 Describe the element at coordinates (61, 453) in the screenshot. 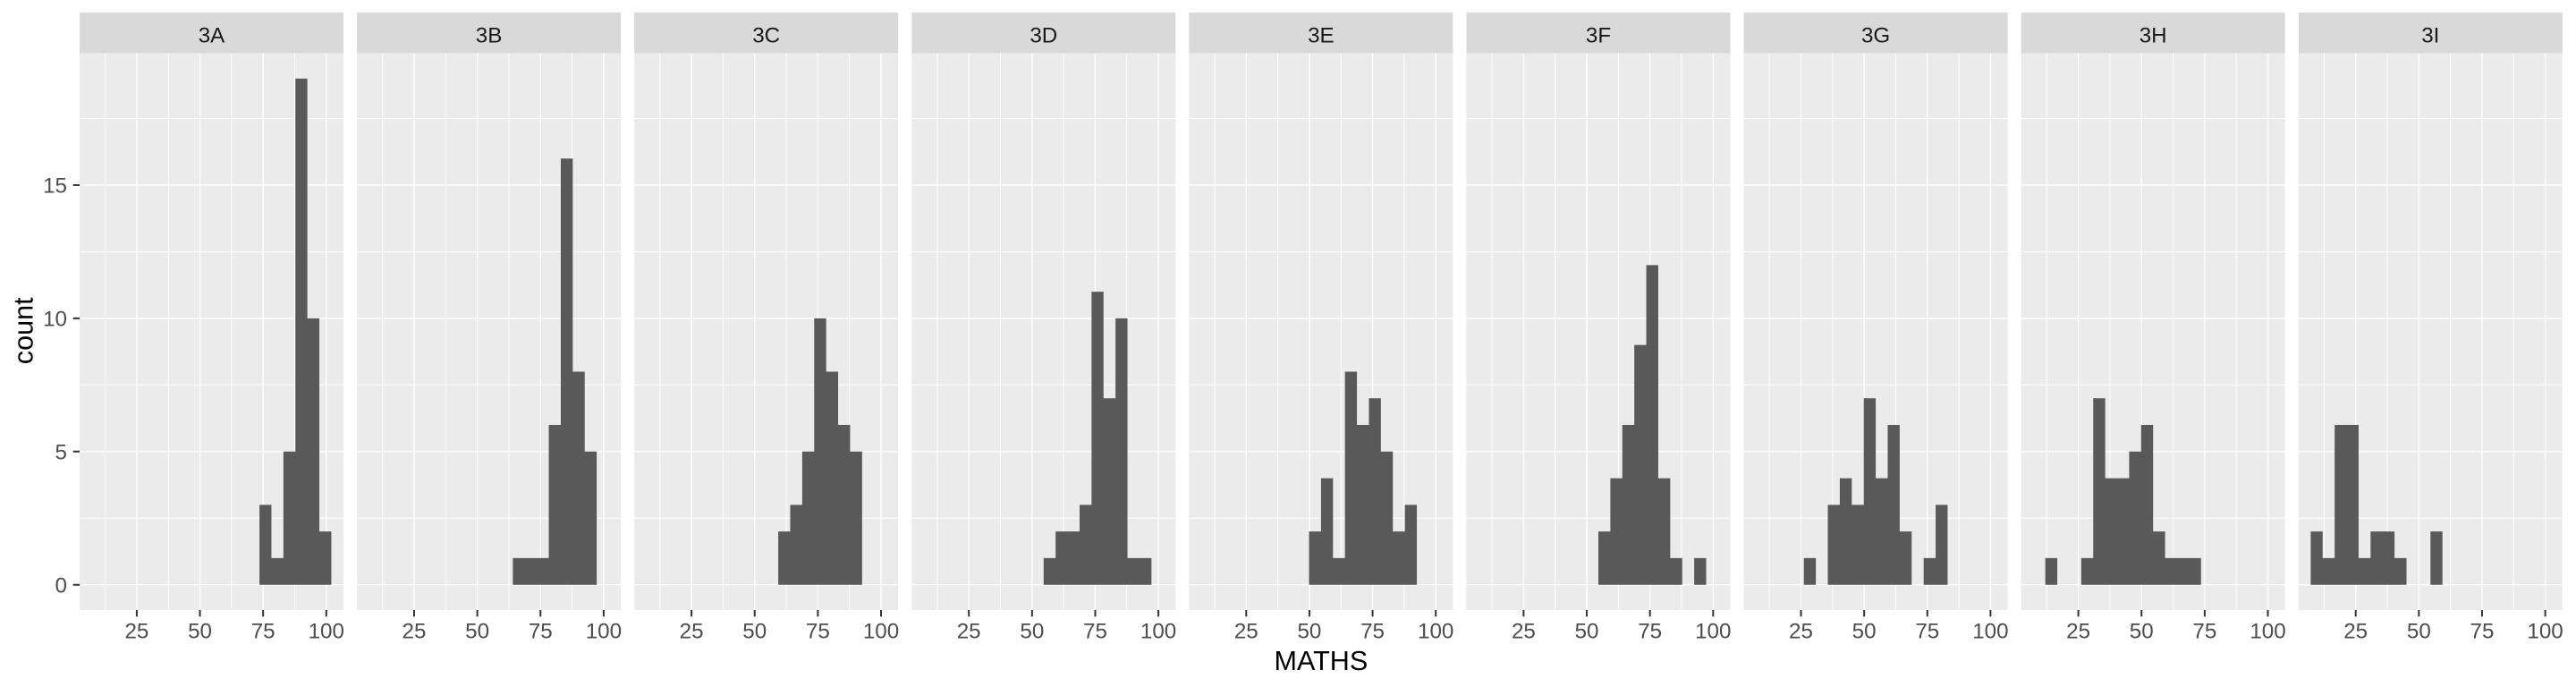

I see `svg-text: 5` at that location.